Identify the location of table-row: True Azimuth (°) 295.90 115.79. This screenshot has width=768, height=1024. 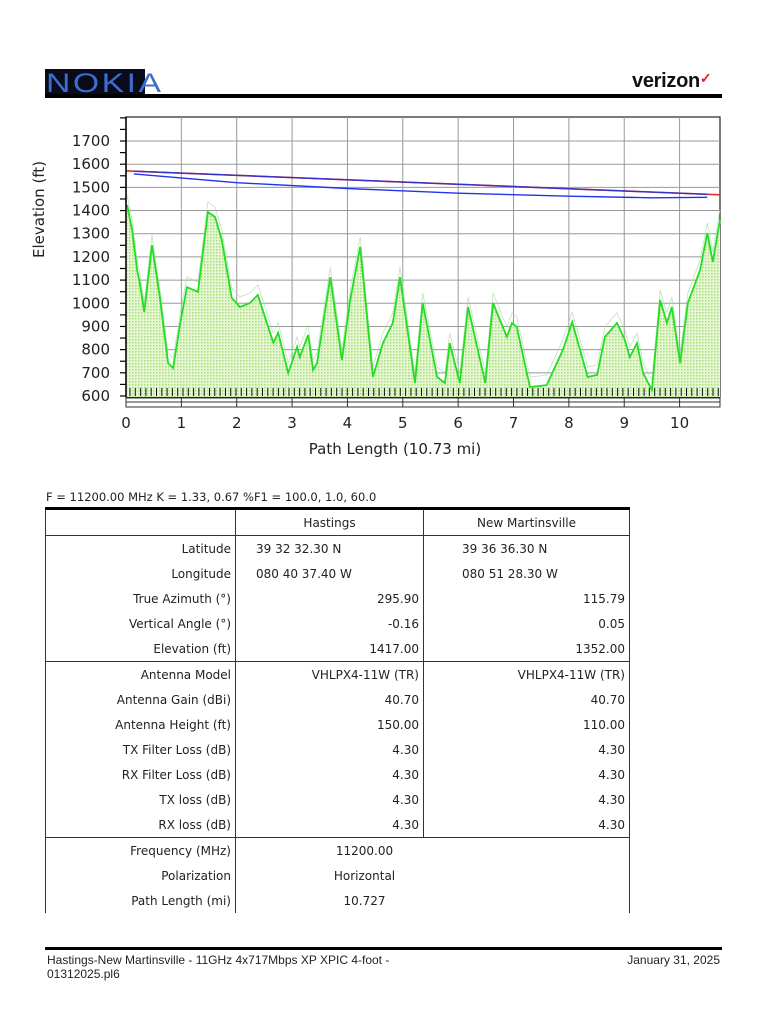
(337, 598).